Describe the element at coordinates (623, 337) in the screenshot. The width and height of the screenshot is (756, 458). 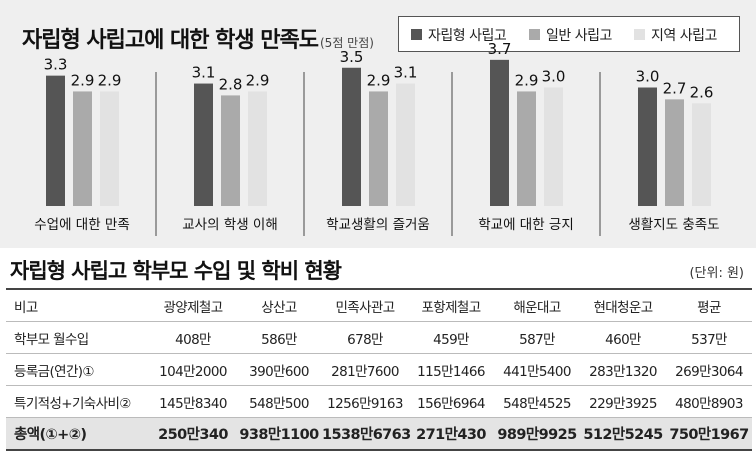
I see `table-cell: 460만` at that location.